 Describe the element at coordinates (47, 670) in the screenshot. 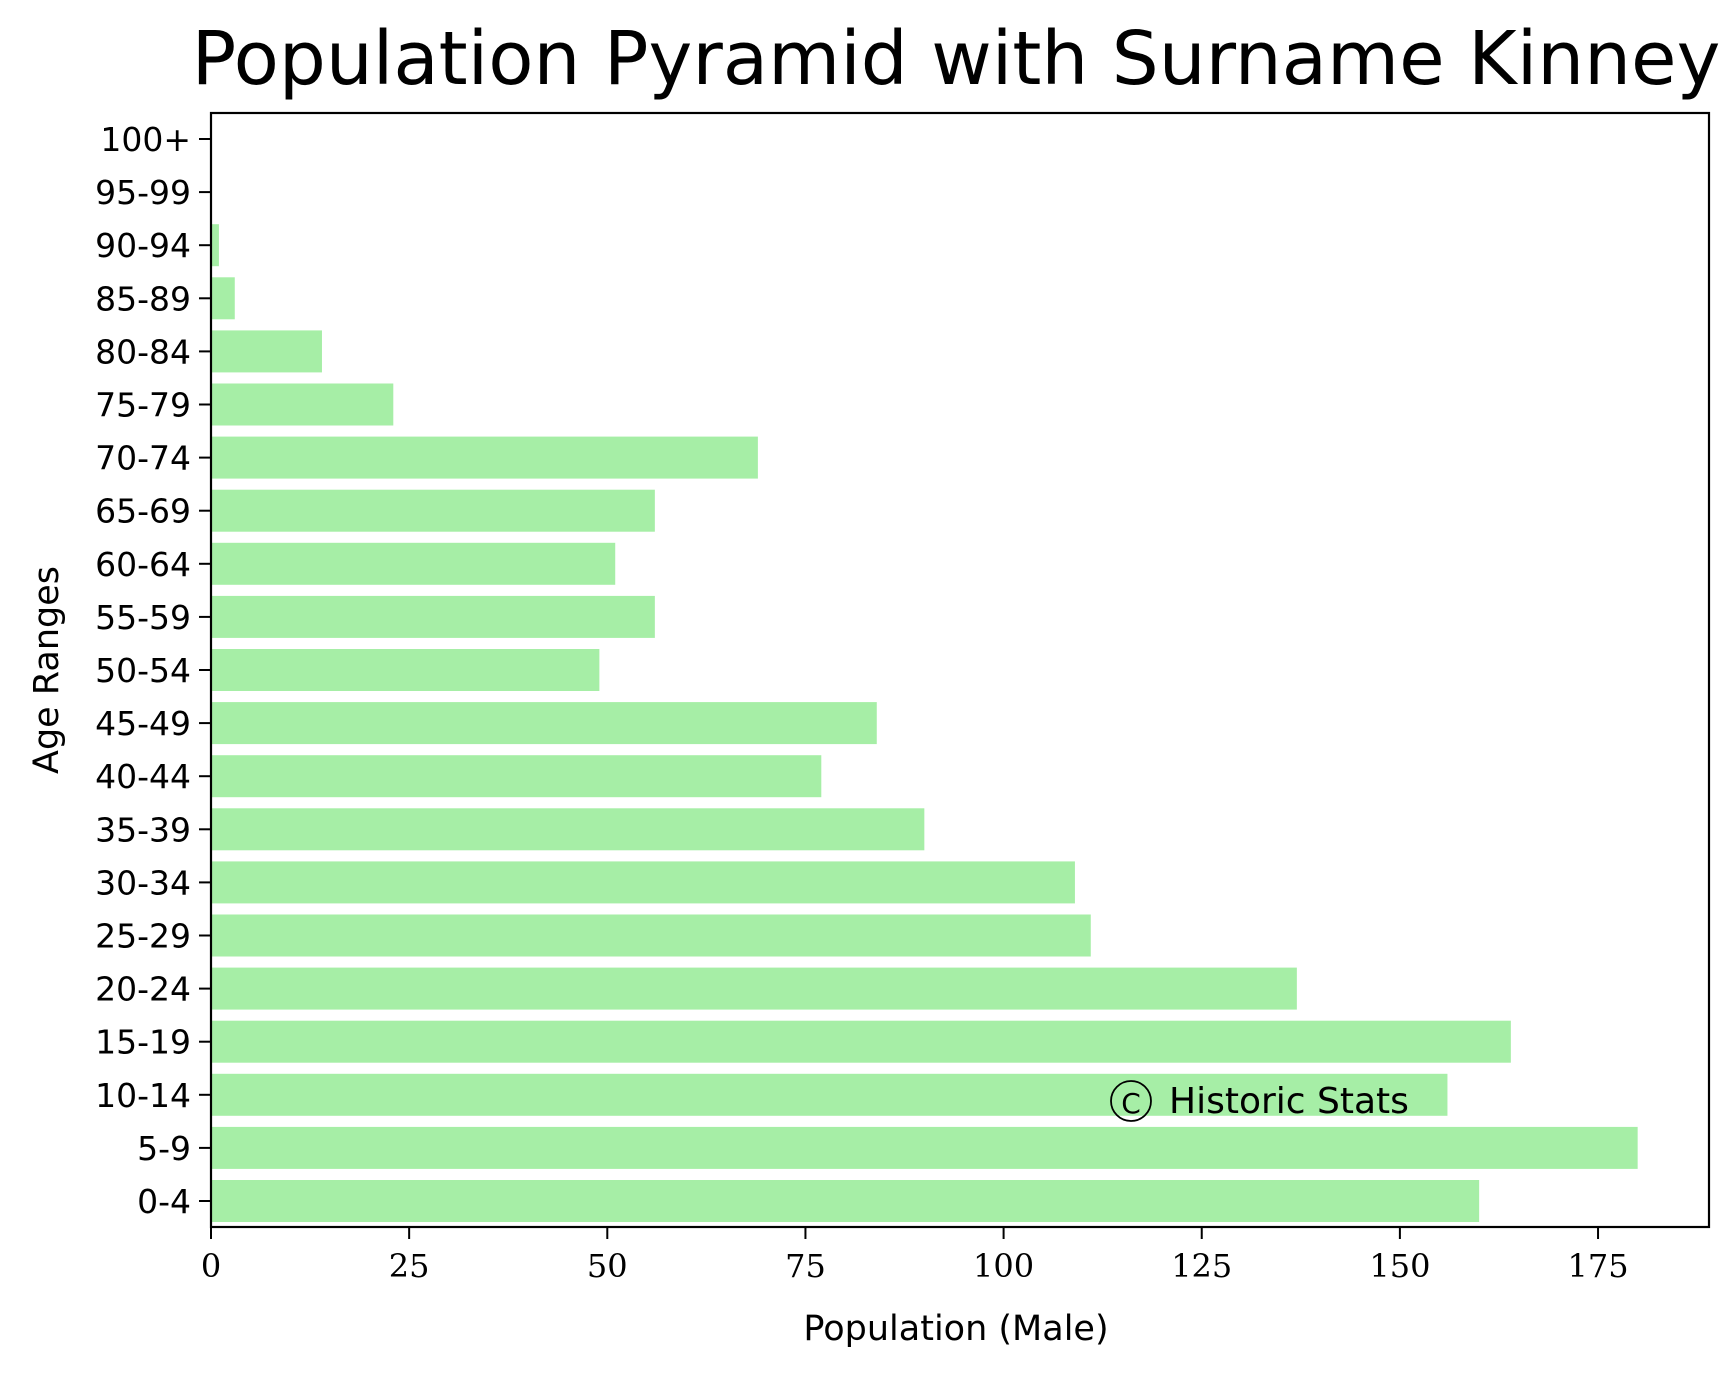

I see `y-axis-title: Age Ranges` at that location.